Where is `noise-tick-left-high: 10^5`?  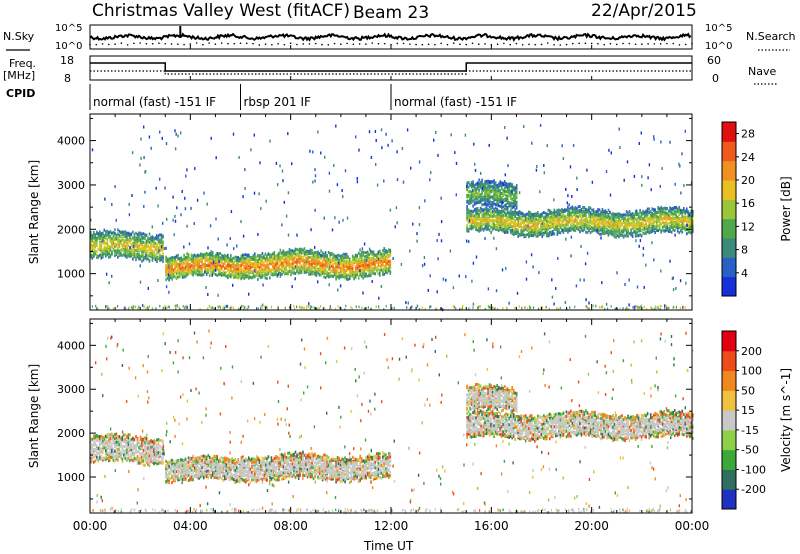 noise-tick-left-high: 10^5 is located at coordinates (68, 28).